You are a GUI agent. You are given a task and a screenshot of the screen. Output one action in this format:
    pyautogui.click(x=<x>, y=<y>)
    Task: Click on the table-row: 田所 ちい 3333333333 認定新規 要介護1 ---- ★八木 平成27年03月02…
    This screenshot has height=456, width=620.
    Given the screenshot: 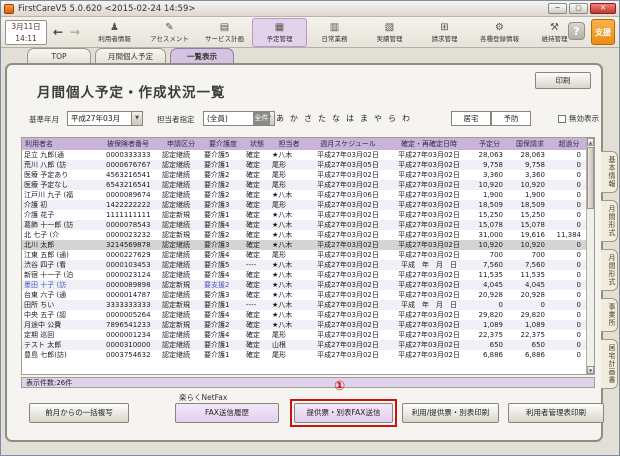 What is the action you would take?
    pyautogui.click(x=304, y=305)
    